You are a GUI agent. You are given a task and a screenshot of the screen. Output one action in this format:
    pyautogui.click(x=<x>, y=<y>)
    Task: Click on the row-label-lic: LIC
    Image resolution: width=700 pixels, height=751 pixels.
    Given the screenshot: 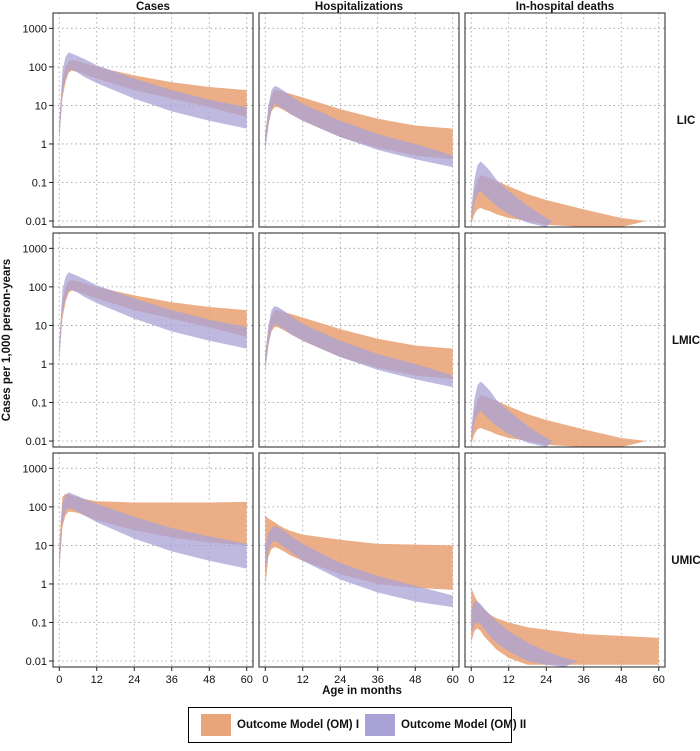 What is the action you would take?
    pyautogui.click(x=686, y=121)
    